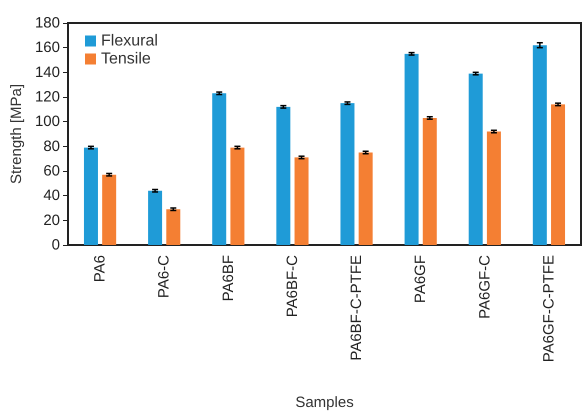 The width and height of the screenshot is (583, 415). What do you see at coordinates (485, 286) in the screenshot?
I see `x-tick-label: PA6GF-C` at bounding box center [485, 286].